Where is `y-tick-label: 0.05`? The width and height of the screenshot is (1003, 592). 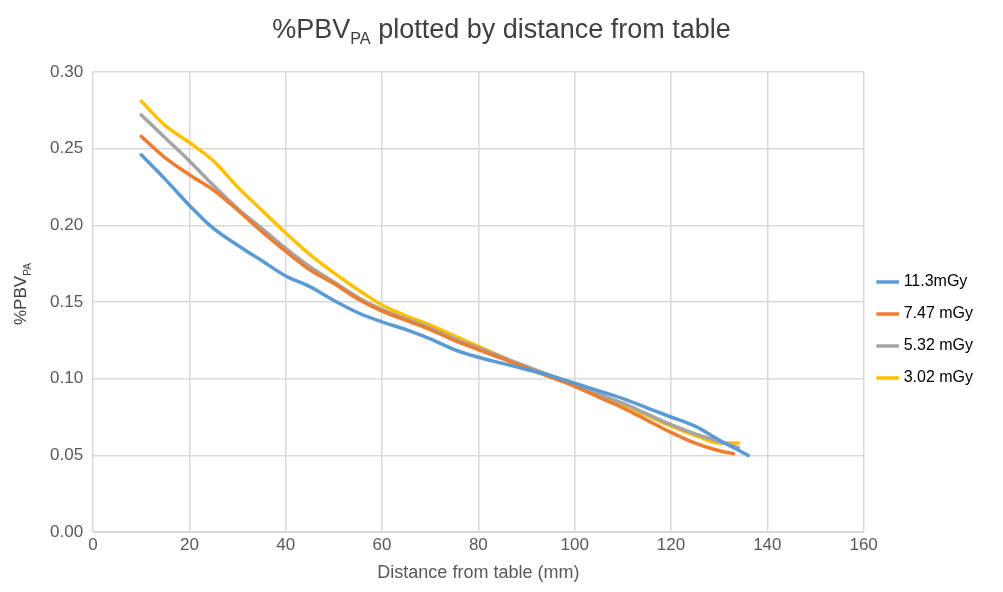
y-tick-label: 0.05 is located at coordinates (66, 455).